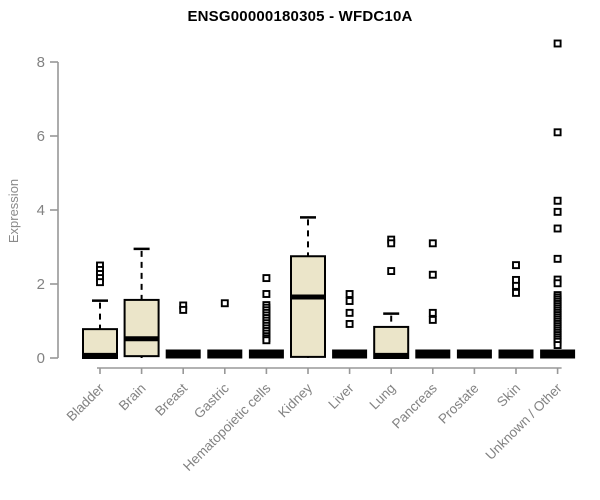  Describe the element at coordinates (341, 396) in the screenshot. I see `x-tick-label-liver: Liver` at that location.